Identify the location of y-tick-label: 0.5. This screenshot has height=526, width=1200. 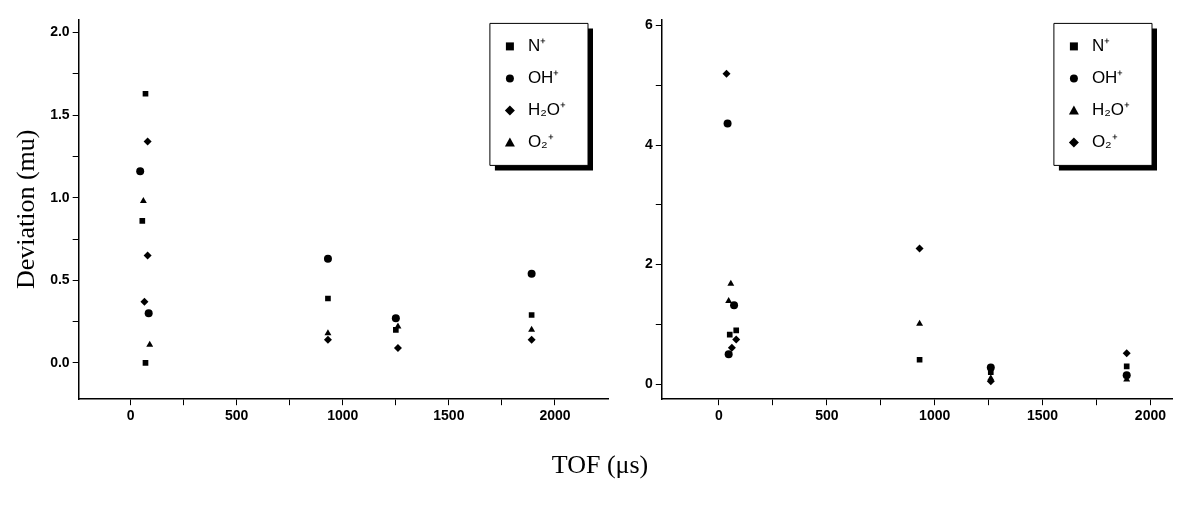
(60, 279).